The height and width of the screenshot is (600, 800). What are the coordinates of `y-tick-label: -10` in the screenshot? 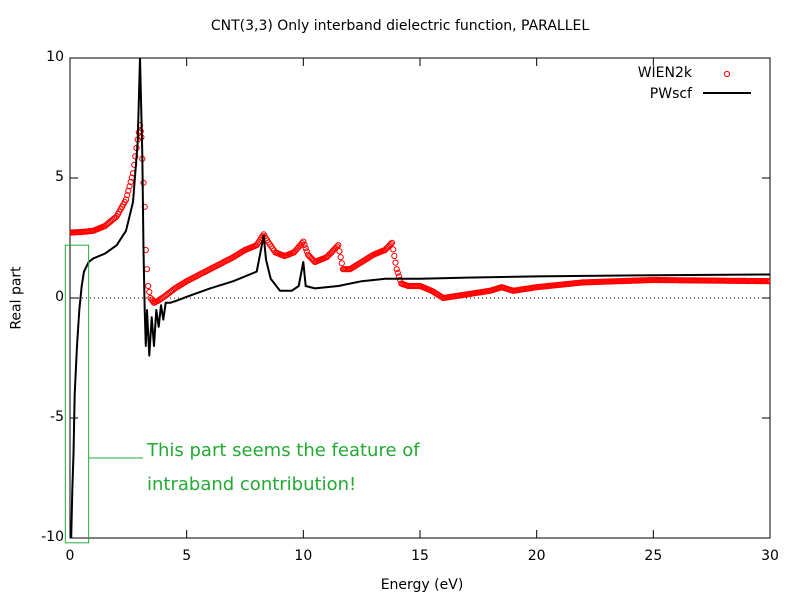 It's located at (52, 537).